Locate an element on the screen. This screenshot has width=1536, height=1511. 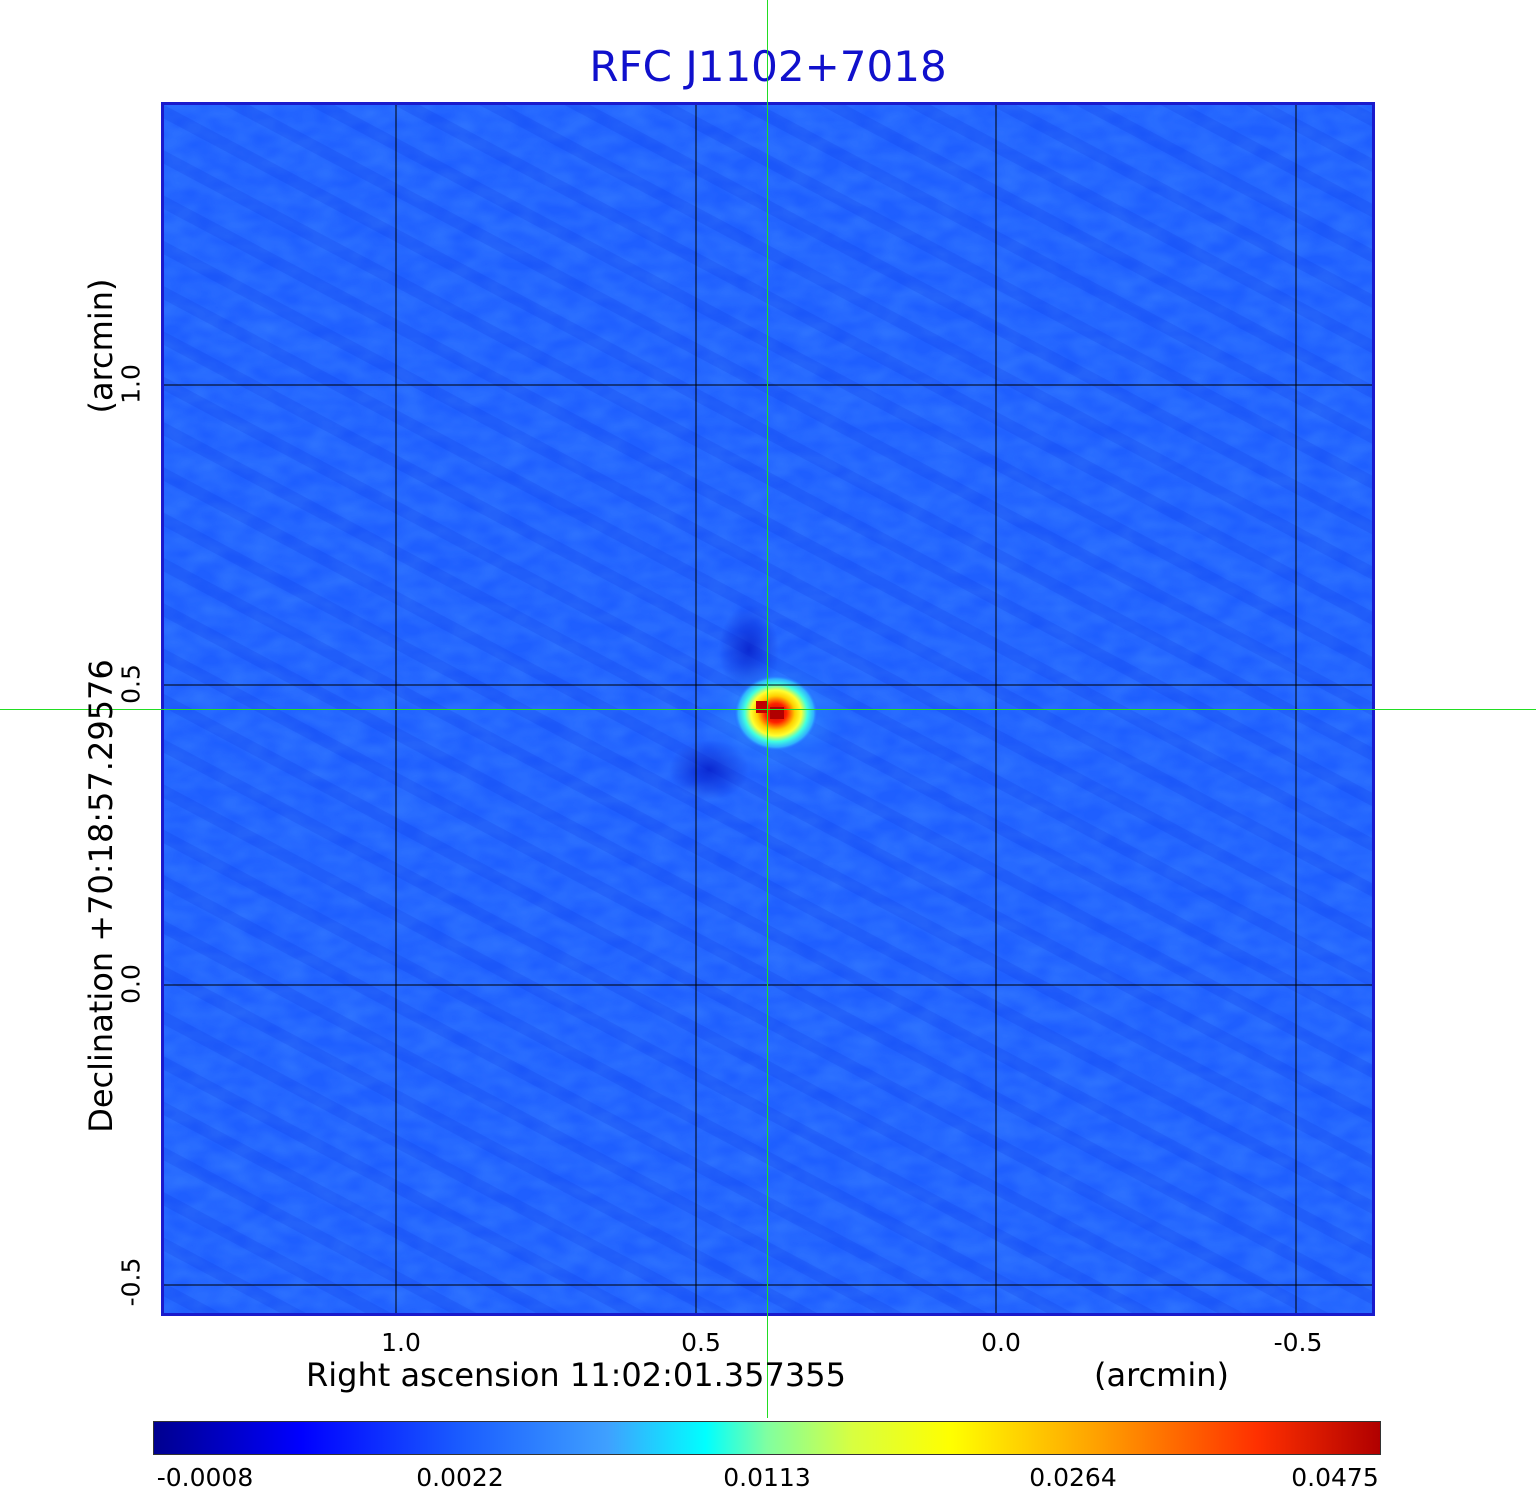
x-axis-unit: (arcmin) is located at coordinates (1161, 1375).